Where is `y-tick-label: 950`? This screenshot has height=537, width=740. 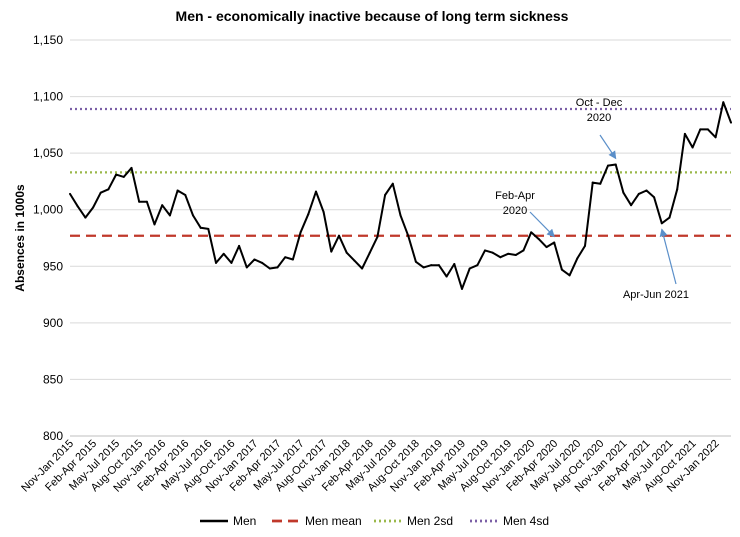 y-tick-label: 950 is located at coordinates (53, 266).